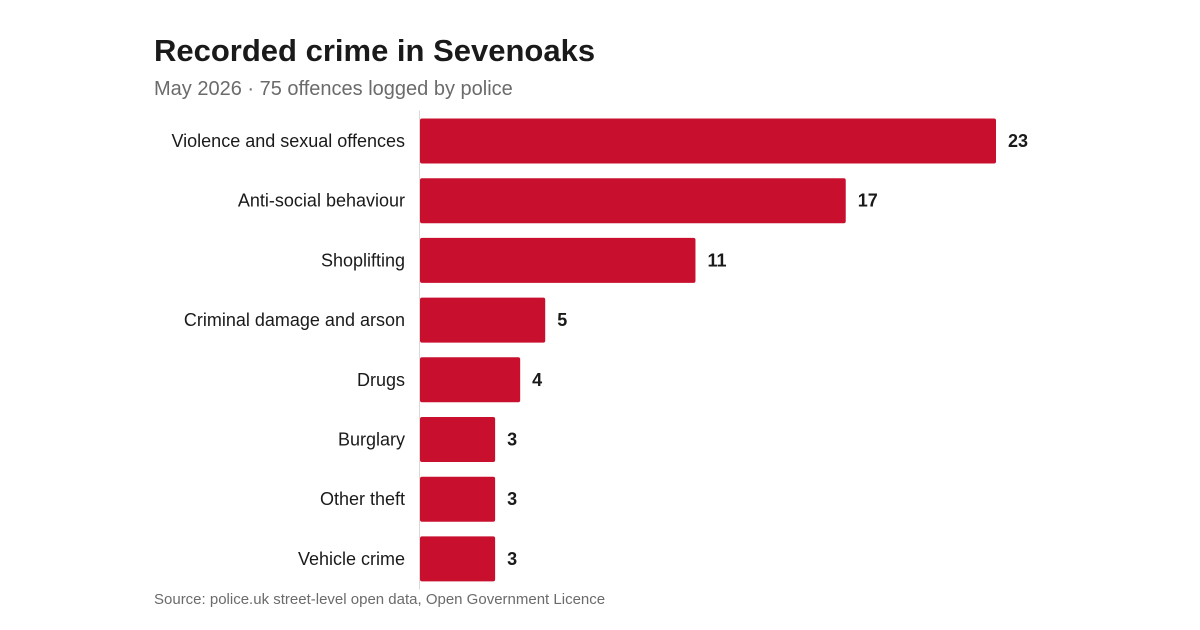 The image size is (1200, 630). I want to click on bar-drugs, so click(470, 380).